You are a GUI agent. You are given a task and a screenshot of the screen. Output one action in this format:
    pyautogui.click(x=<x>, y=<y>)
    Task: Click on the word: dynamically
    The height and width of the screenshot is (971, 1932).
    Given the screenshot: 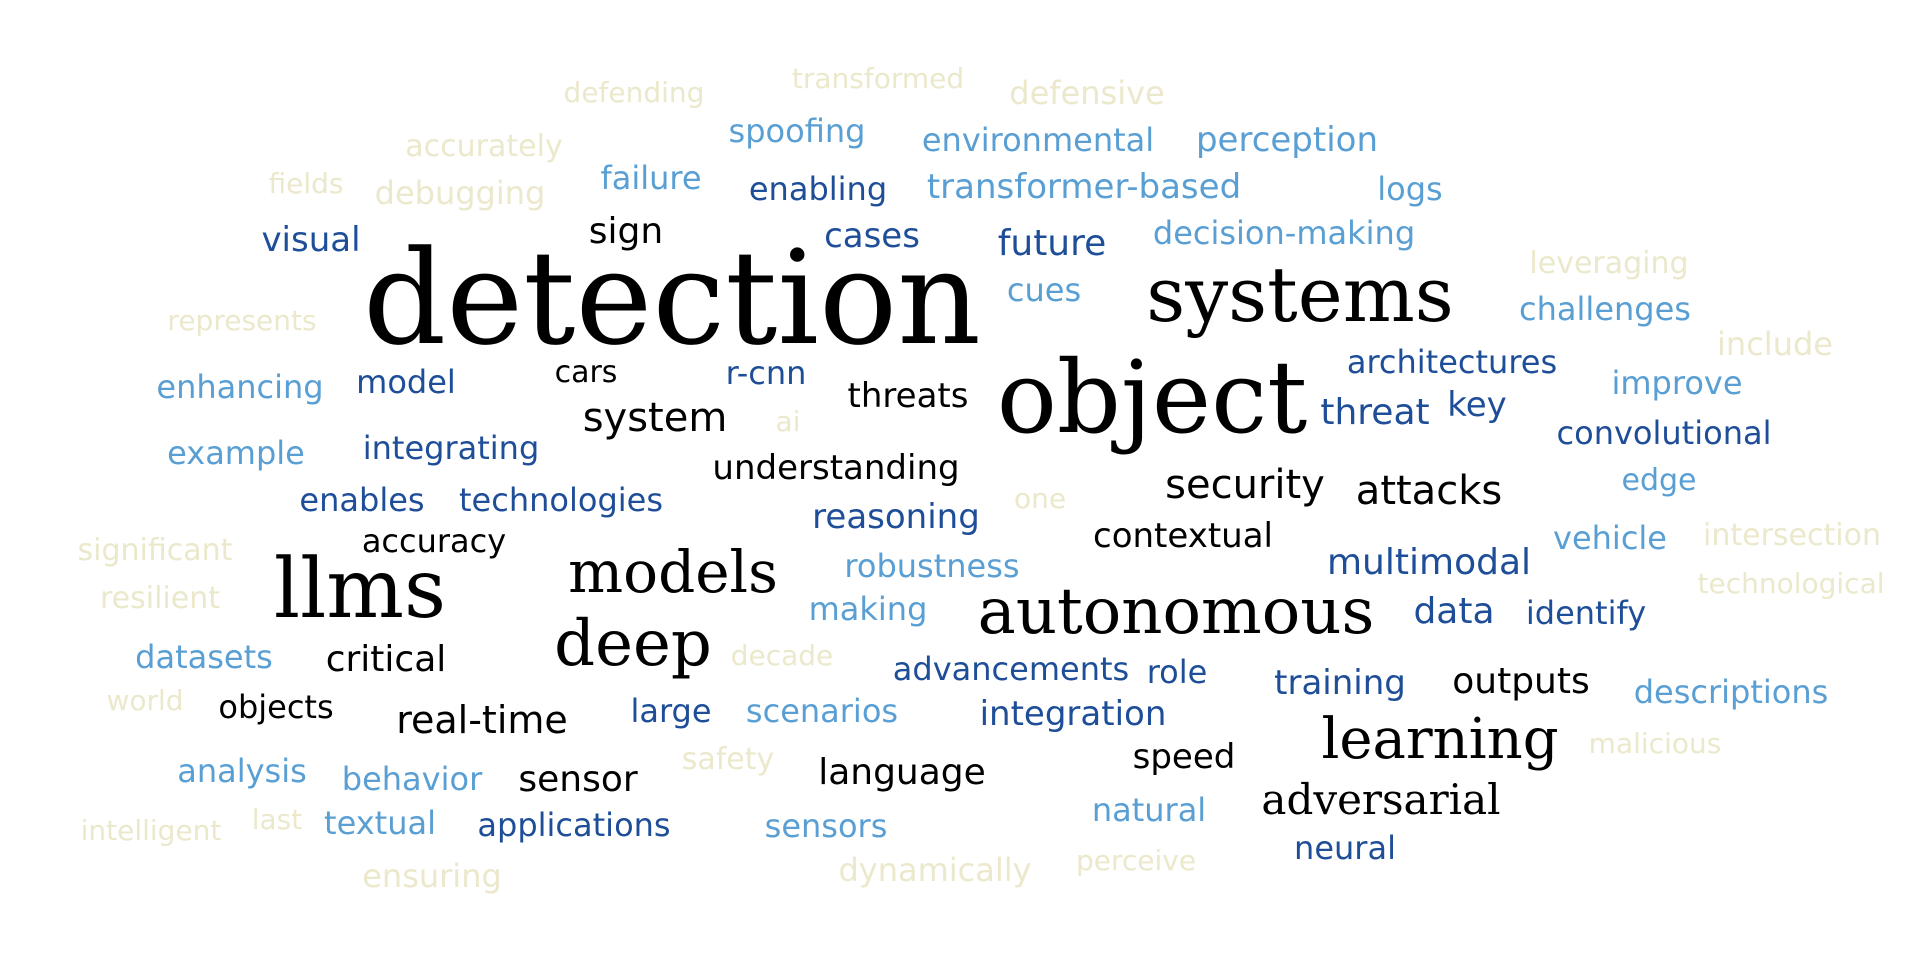 What is the action you would take?
    pyautogui.click(x=935, y=870)
    